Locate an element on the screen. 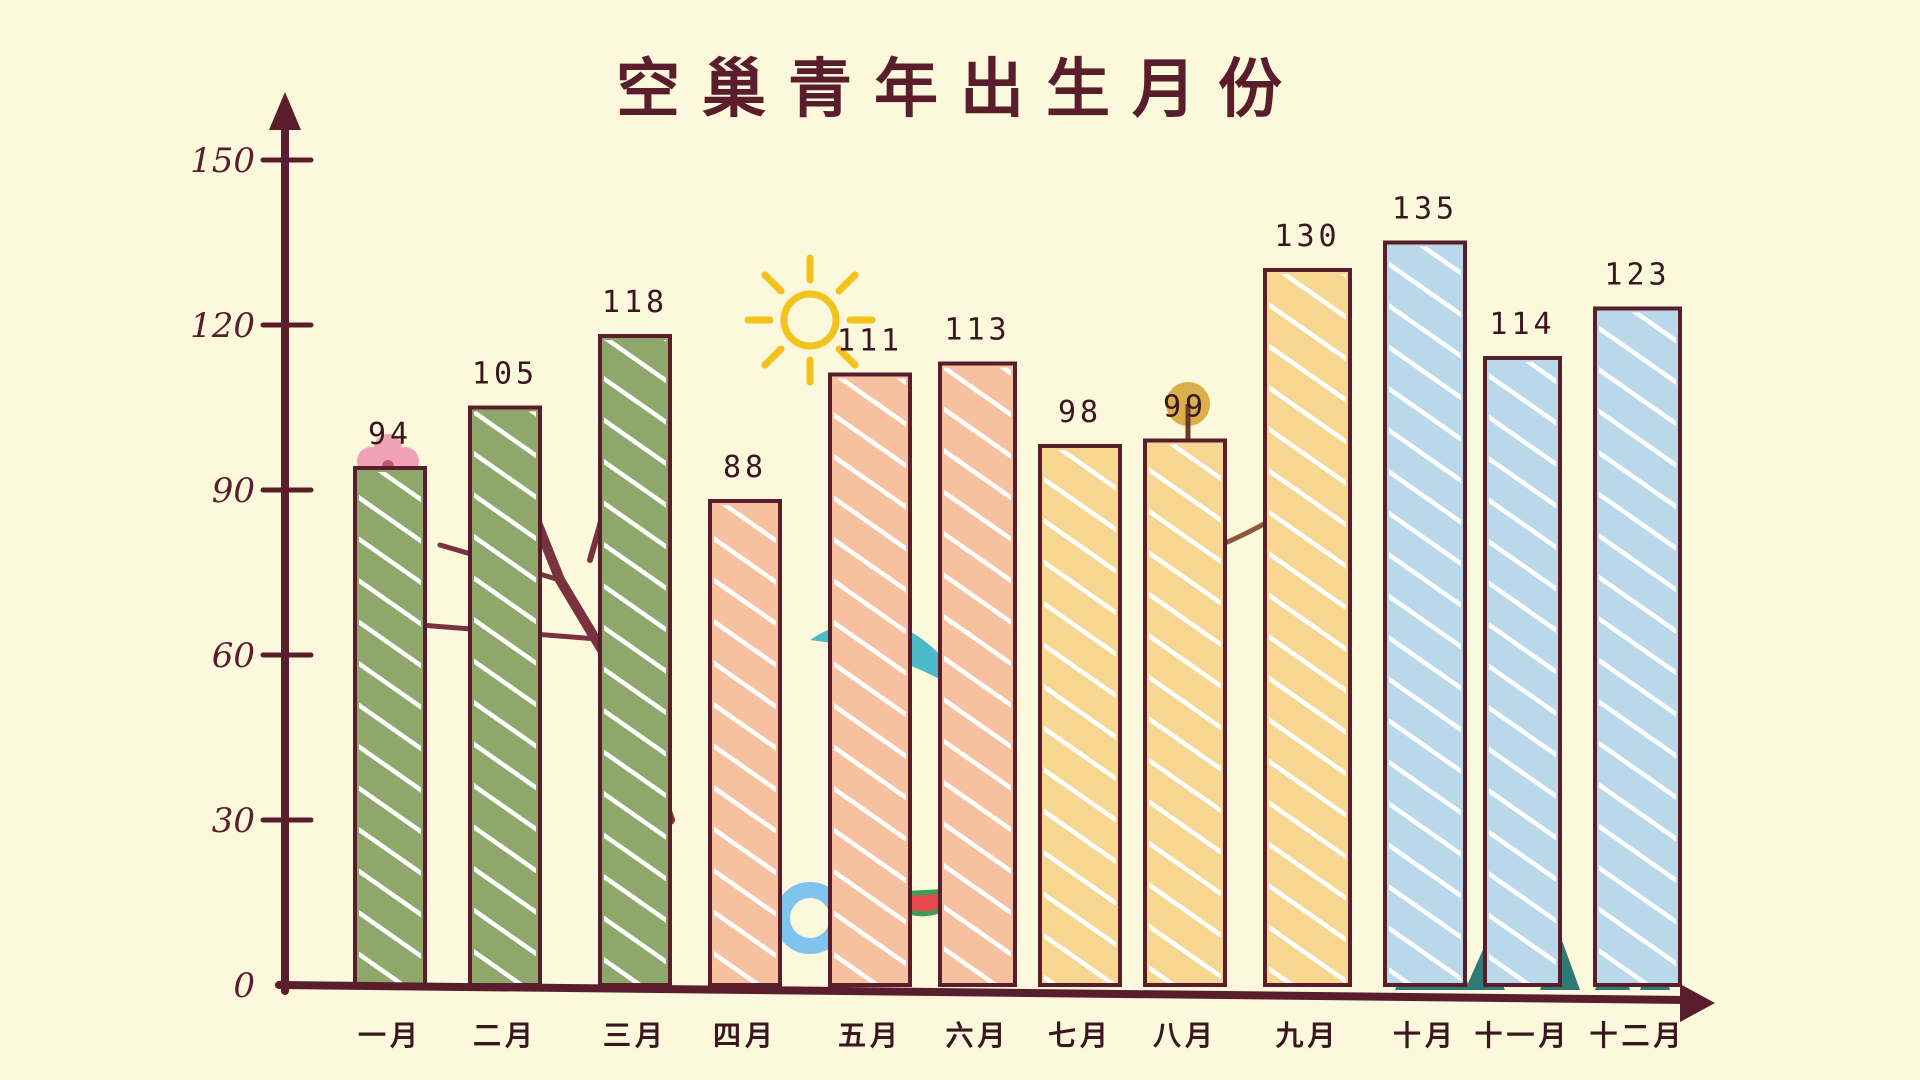  bar-value-label: 123 is located at coordinates (1637, 275).